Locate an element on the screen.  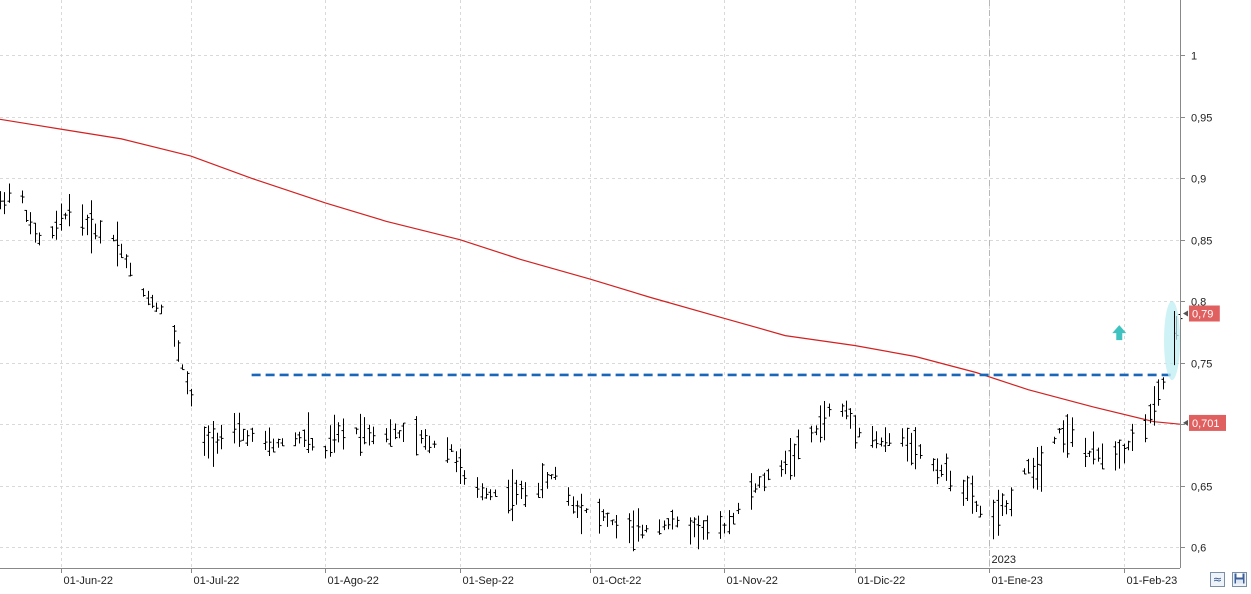
breakout-highlight is located at coordinates (1172, 341).